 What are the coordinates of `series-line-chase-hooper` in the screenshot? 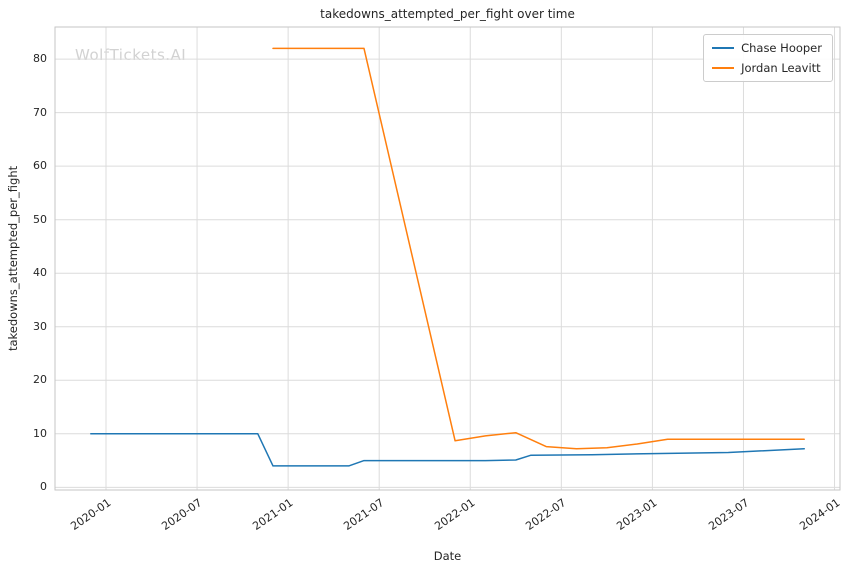 It's located at (447, 450).